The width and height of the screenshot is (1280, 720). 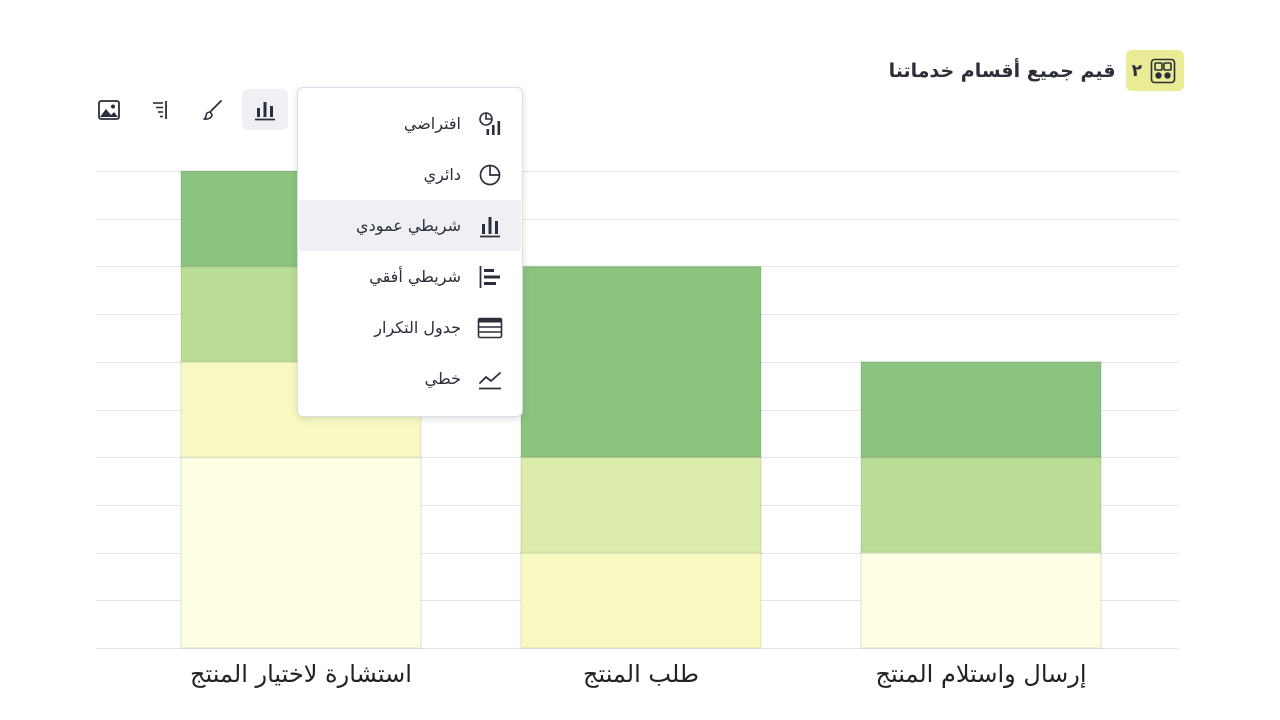 I want to click on line-chart-icon, so click(x=490, y=380).